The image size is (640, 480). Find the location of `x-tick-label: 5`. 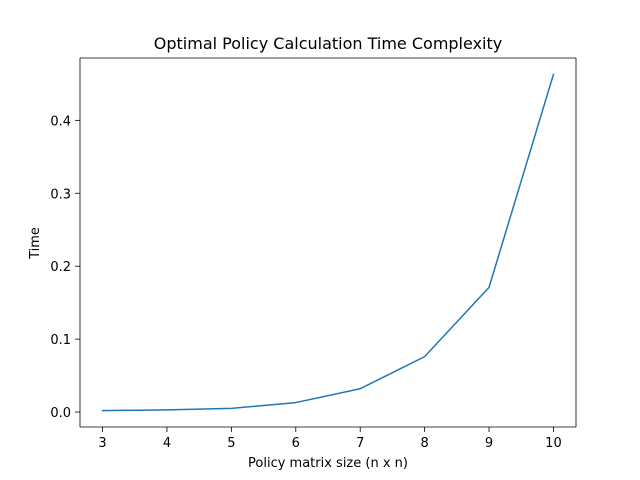

x-tick-label: 5 is located at coordinates (231, 443).